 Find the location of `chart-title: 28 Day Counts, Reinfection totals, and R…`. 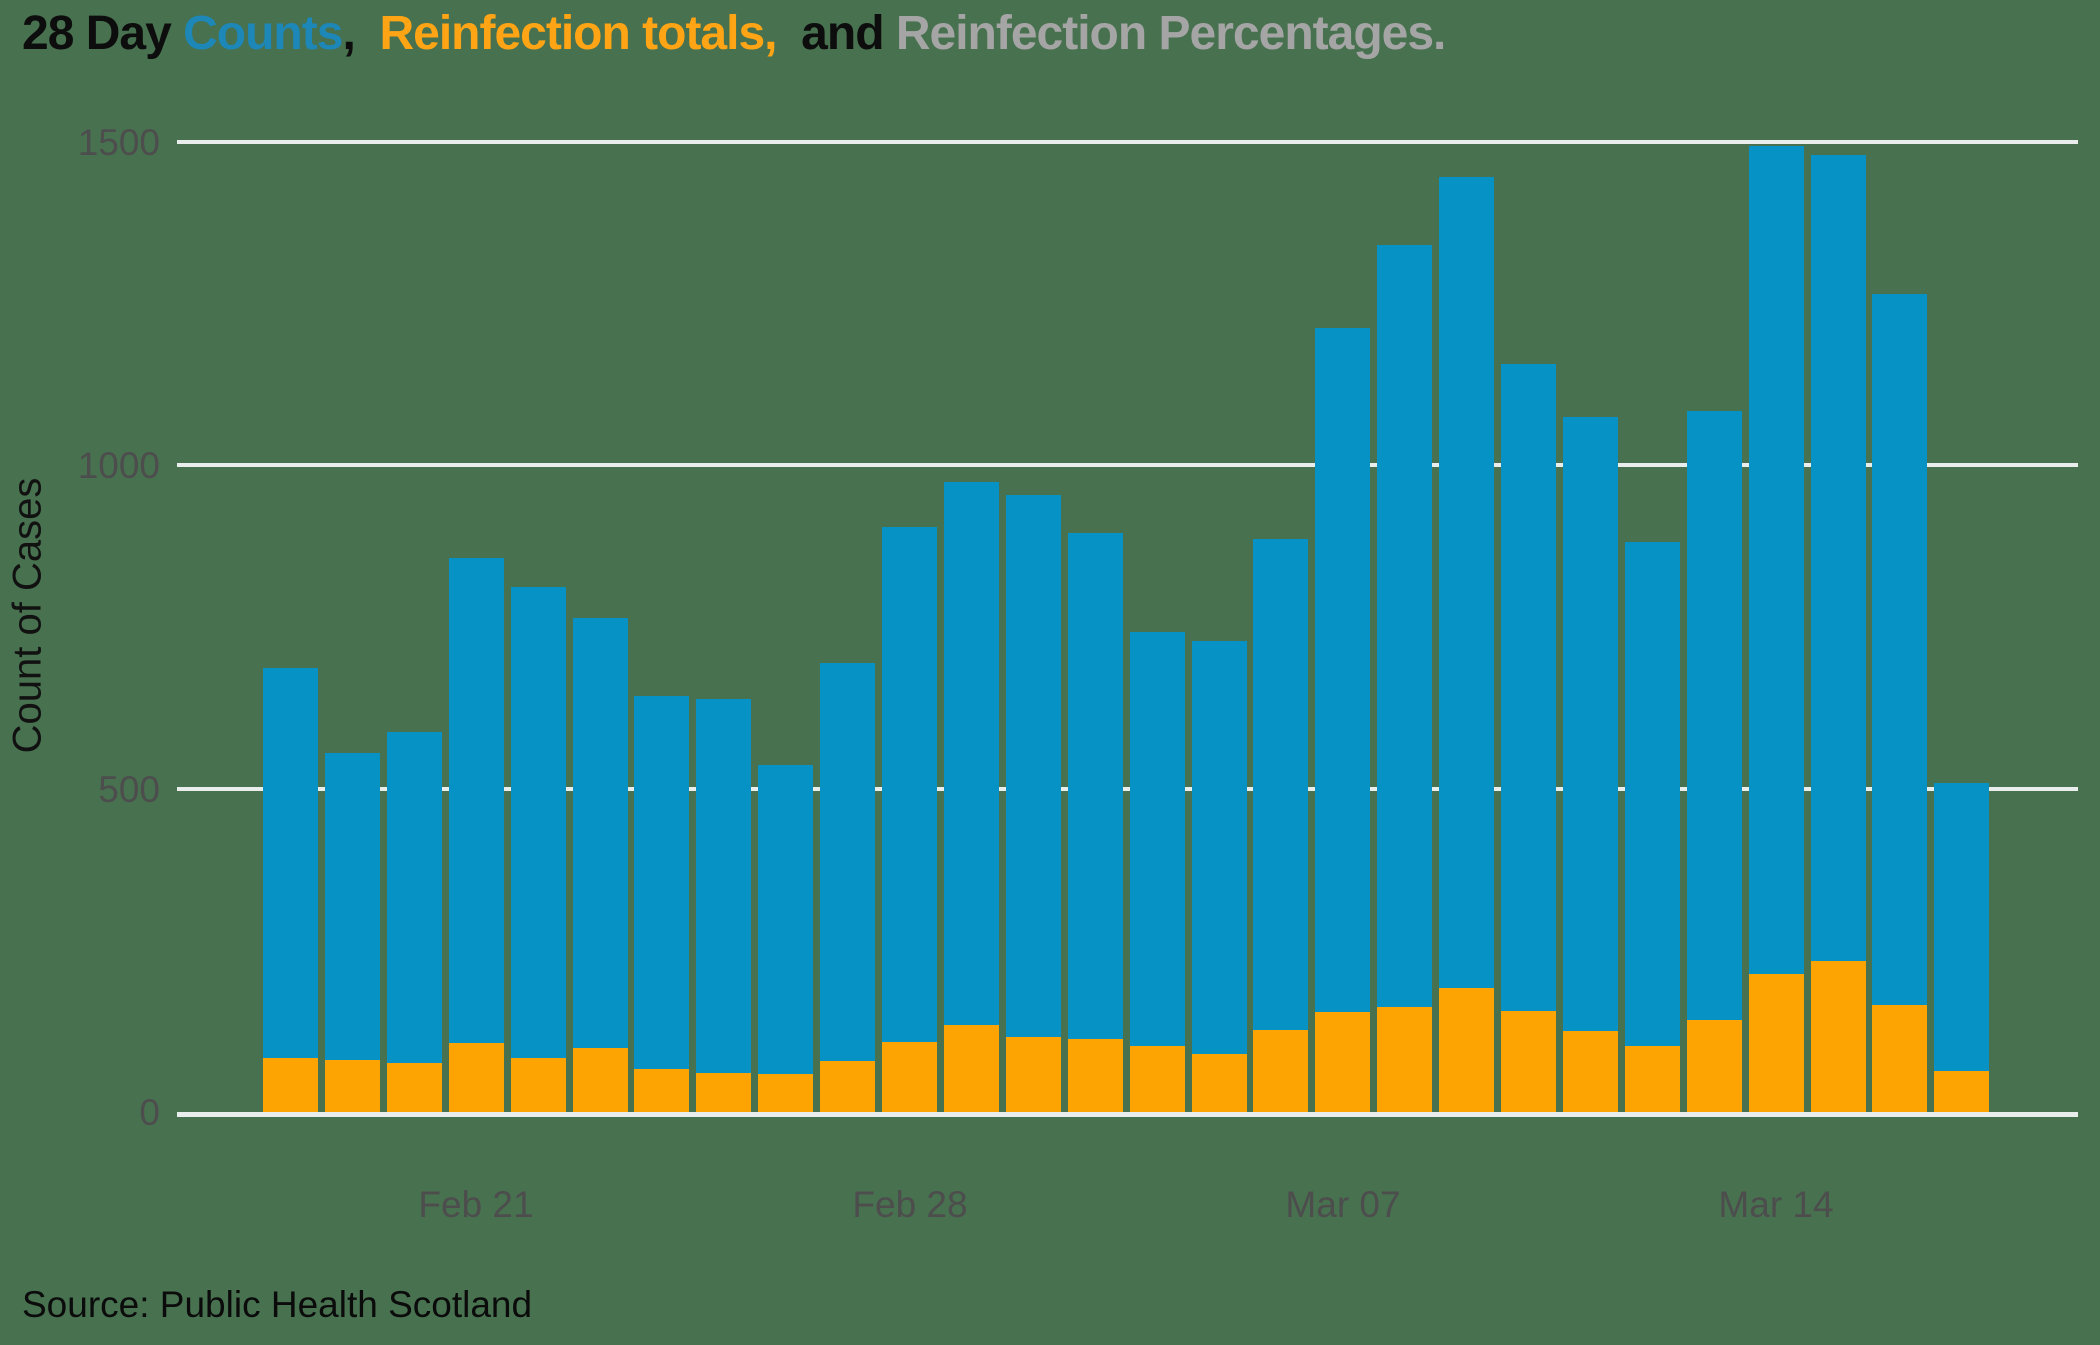

chart-title: 28 Day Counts, Reinfection totals, and R… is located at coordinates (734, 33).